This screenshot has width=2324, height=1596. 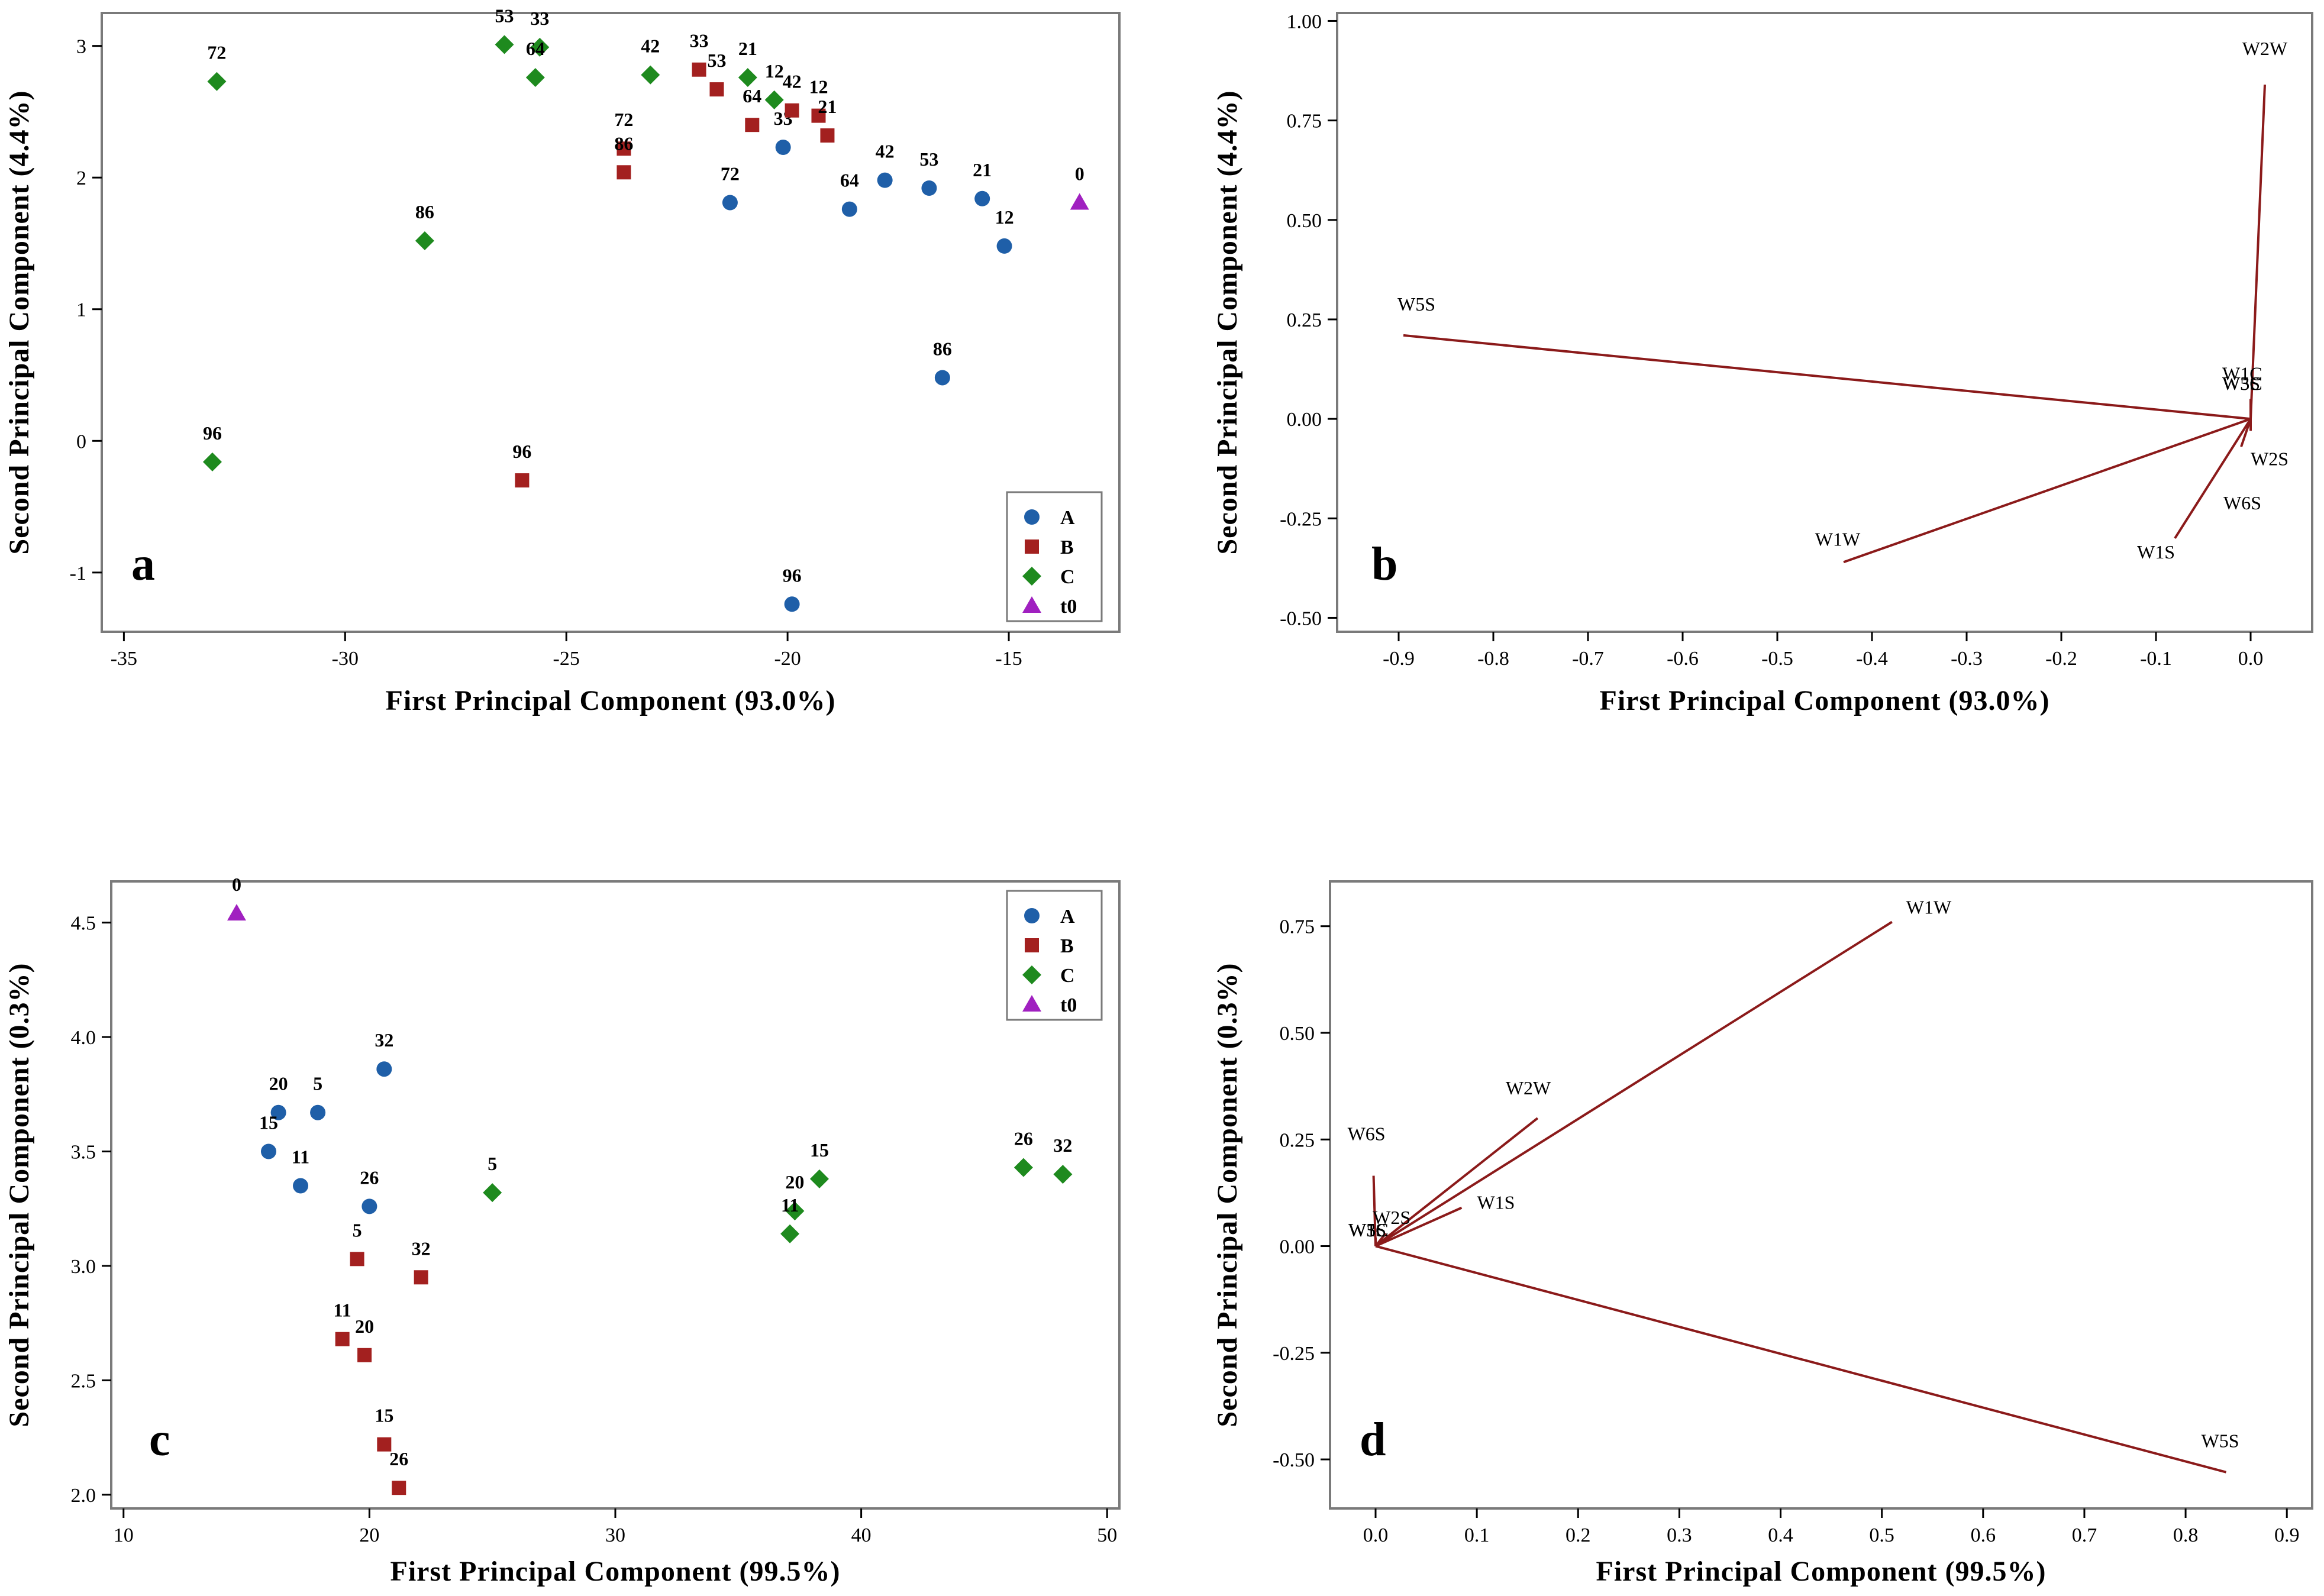 I want to click on legend-label: B, so click(x=1067, y=547).